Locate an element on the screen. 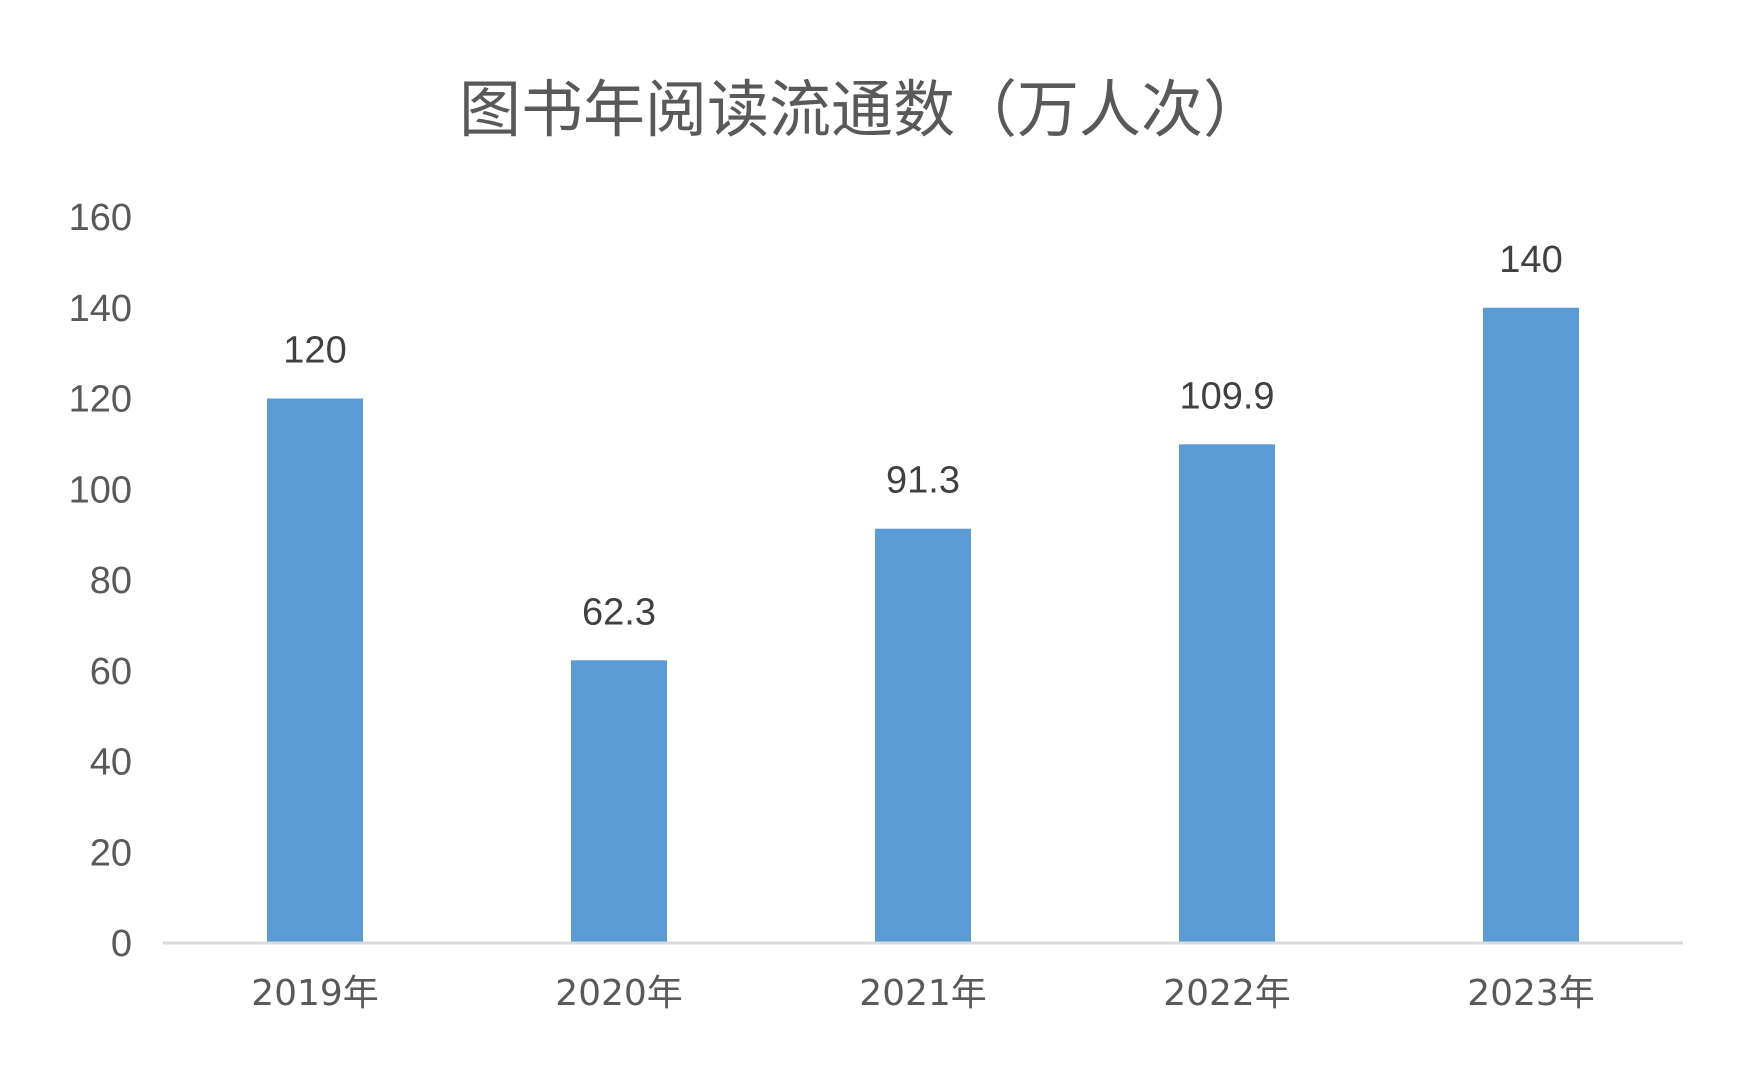 The height and width of the screenshot is (1084, 1751). x-tick-label: 2022年 is located at coordinates (1227, 993).